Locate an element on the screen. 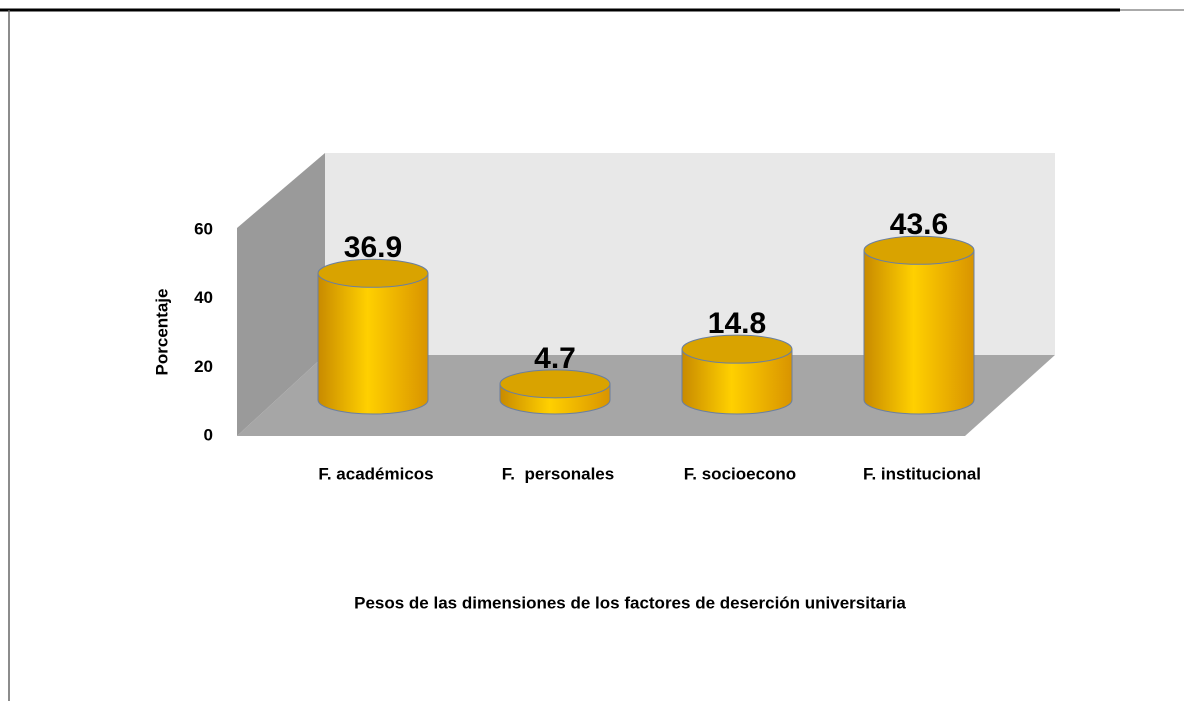 This screenshot has height=701, width=1184. x-tick-label: F. socioecono is located at coordinates (740, 473).